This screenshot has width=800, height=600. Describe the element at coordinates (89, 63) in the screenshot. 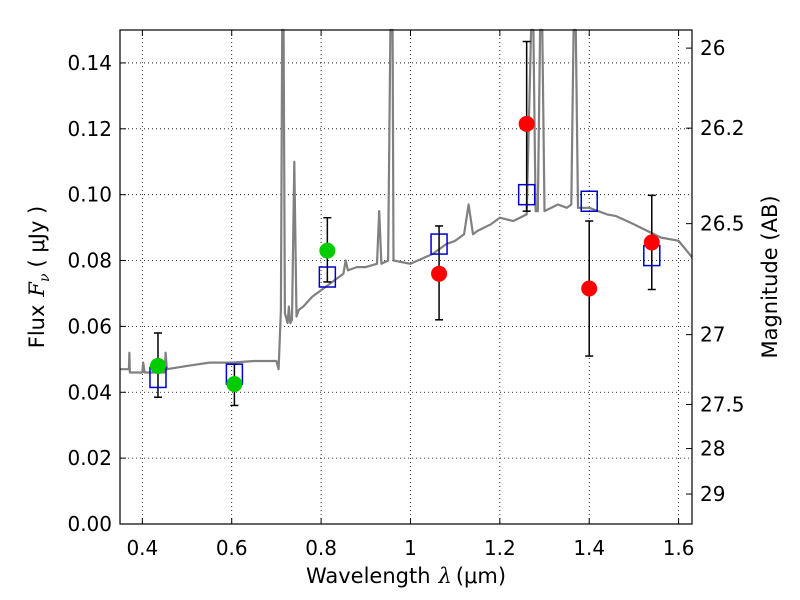

I see `y-tick-label: 0.14` at that location.